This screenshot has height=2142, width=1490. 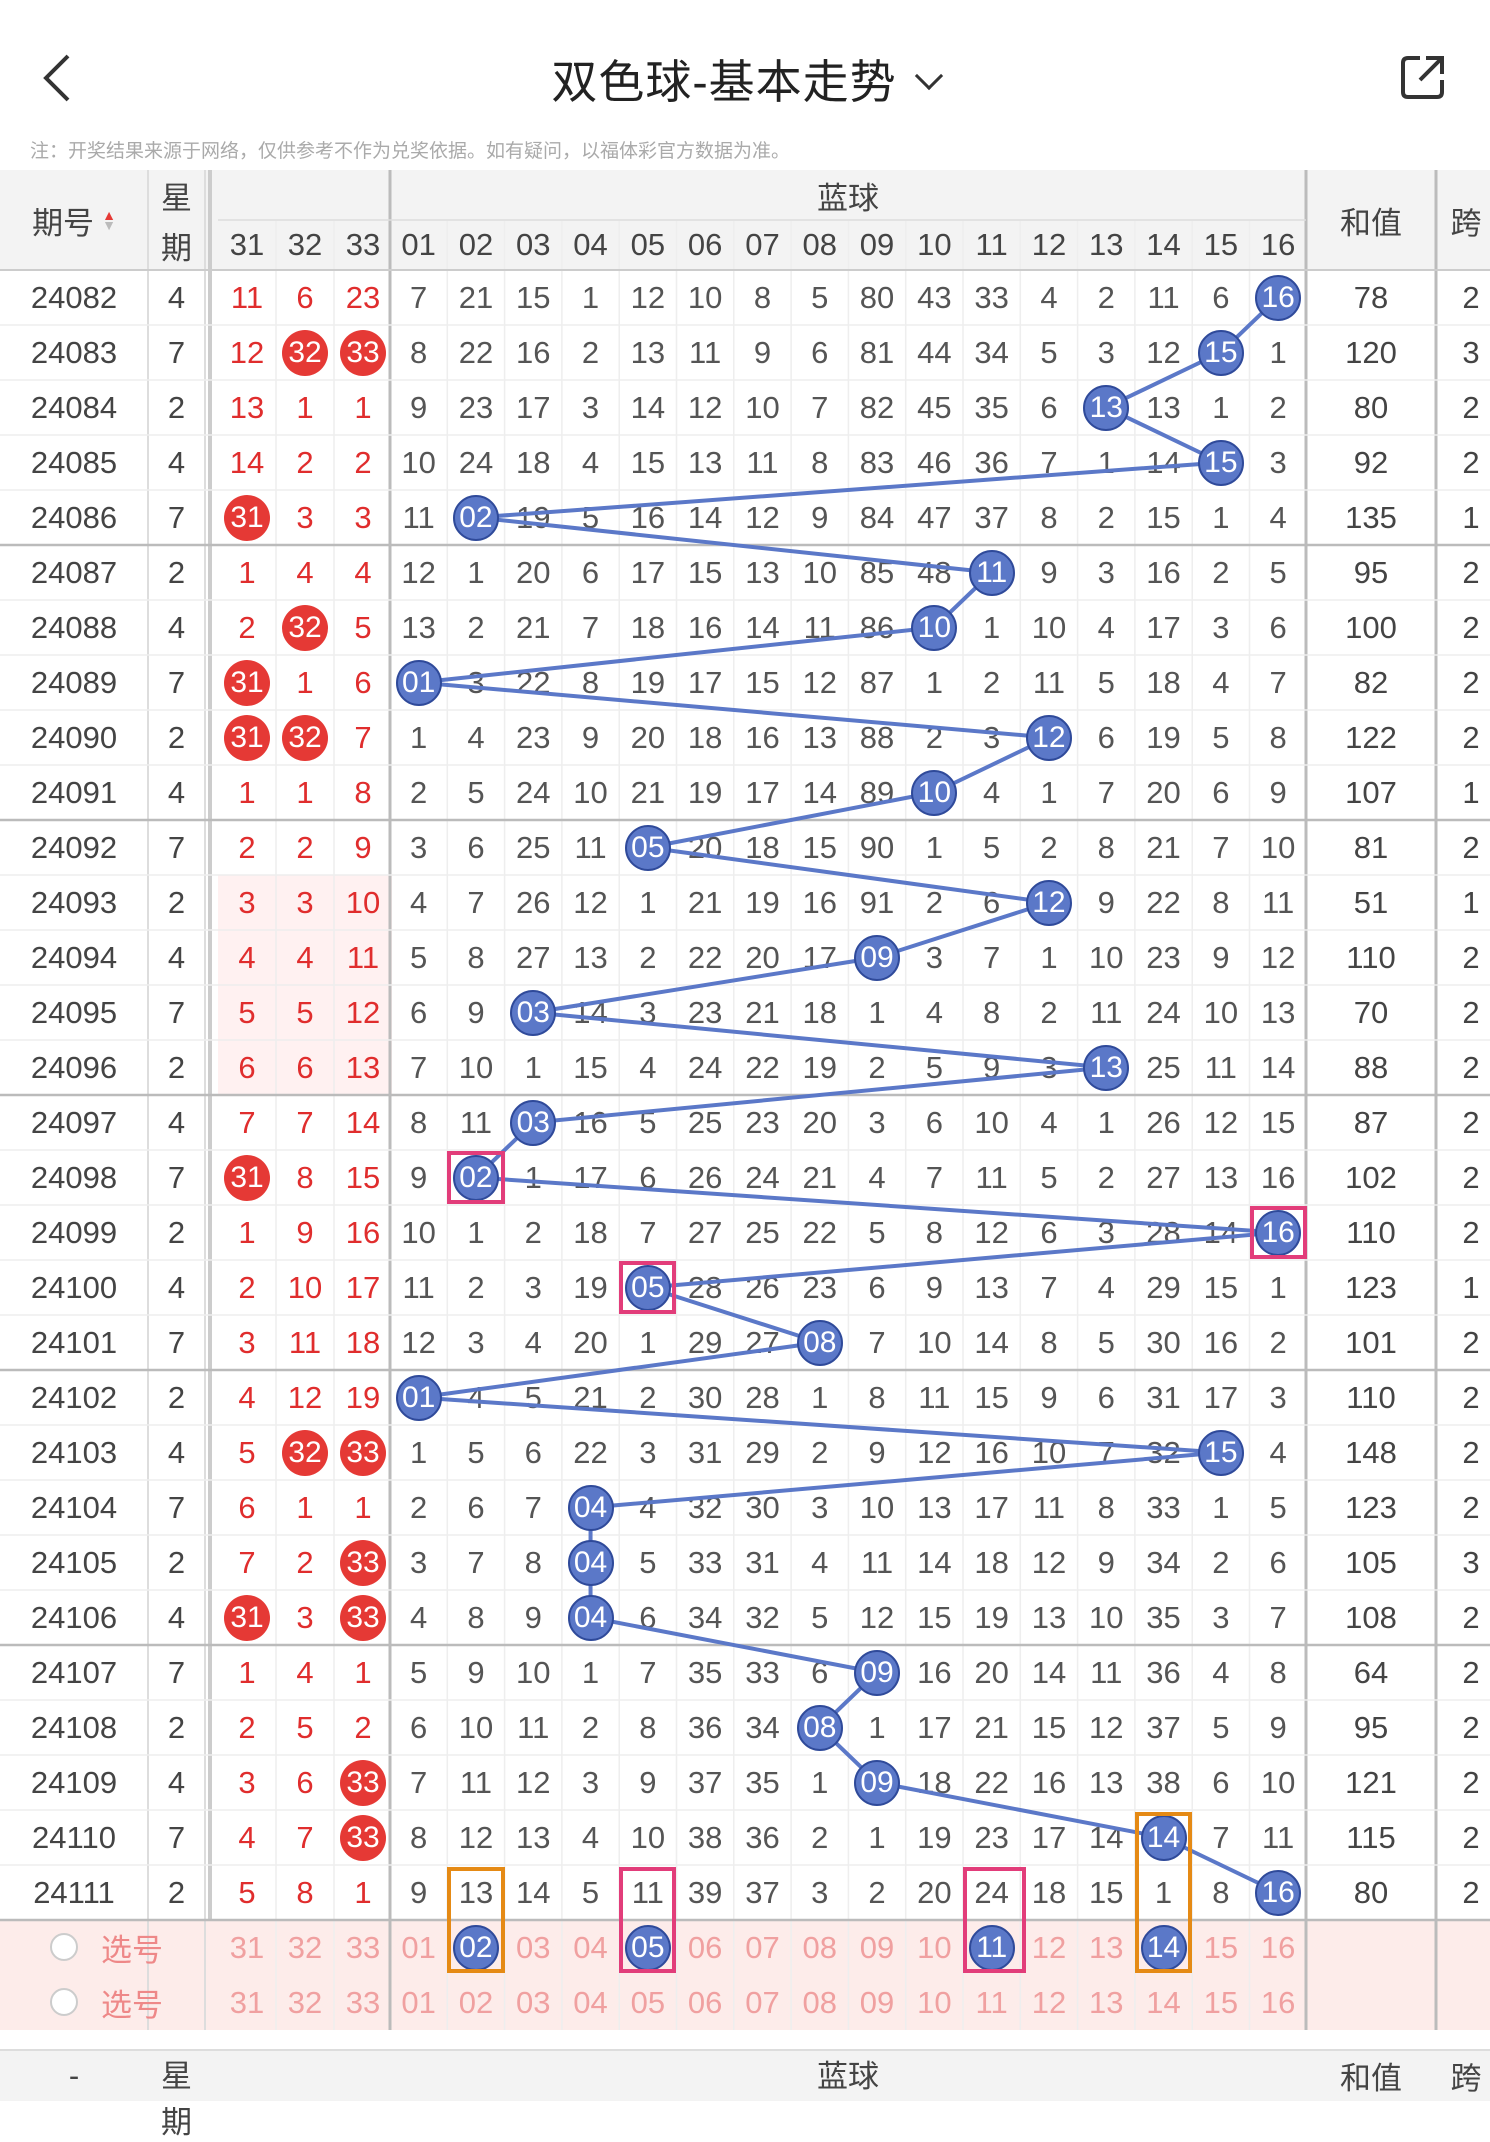 What do you see at coordinates (176, 627) in the screenshot?
I see `week-day: 4` at bounding box center [176, 627].